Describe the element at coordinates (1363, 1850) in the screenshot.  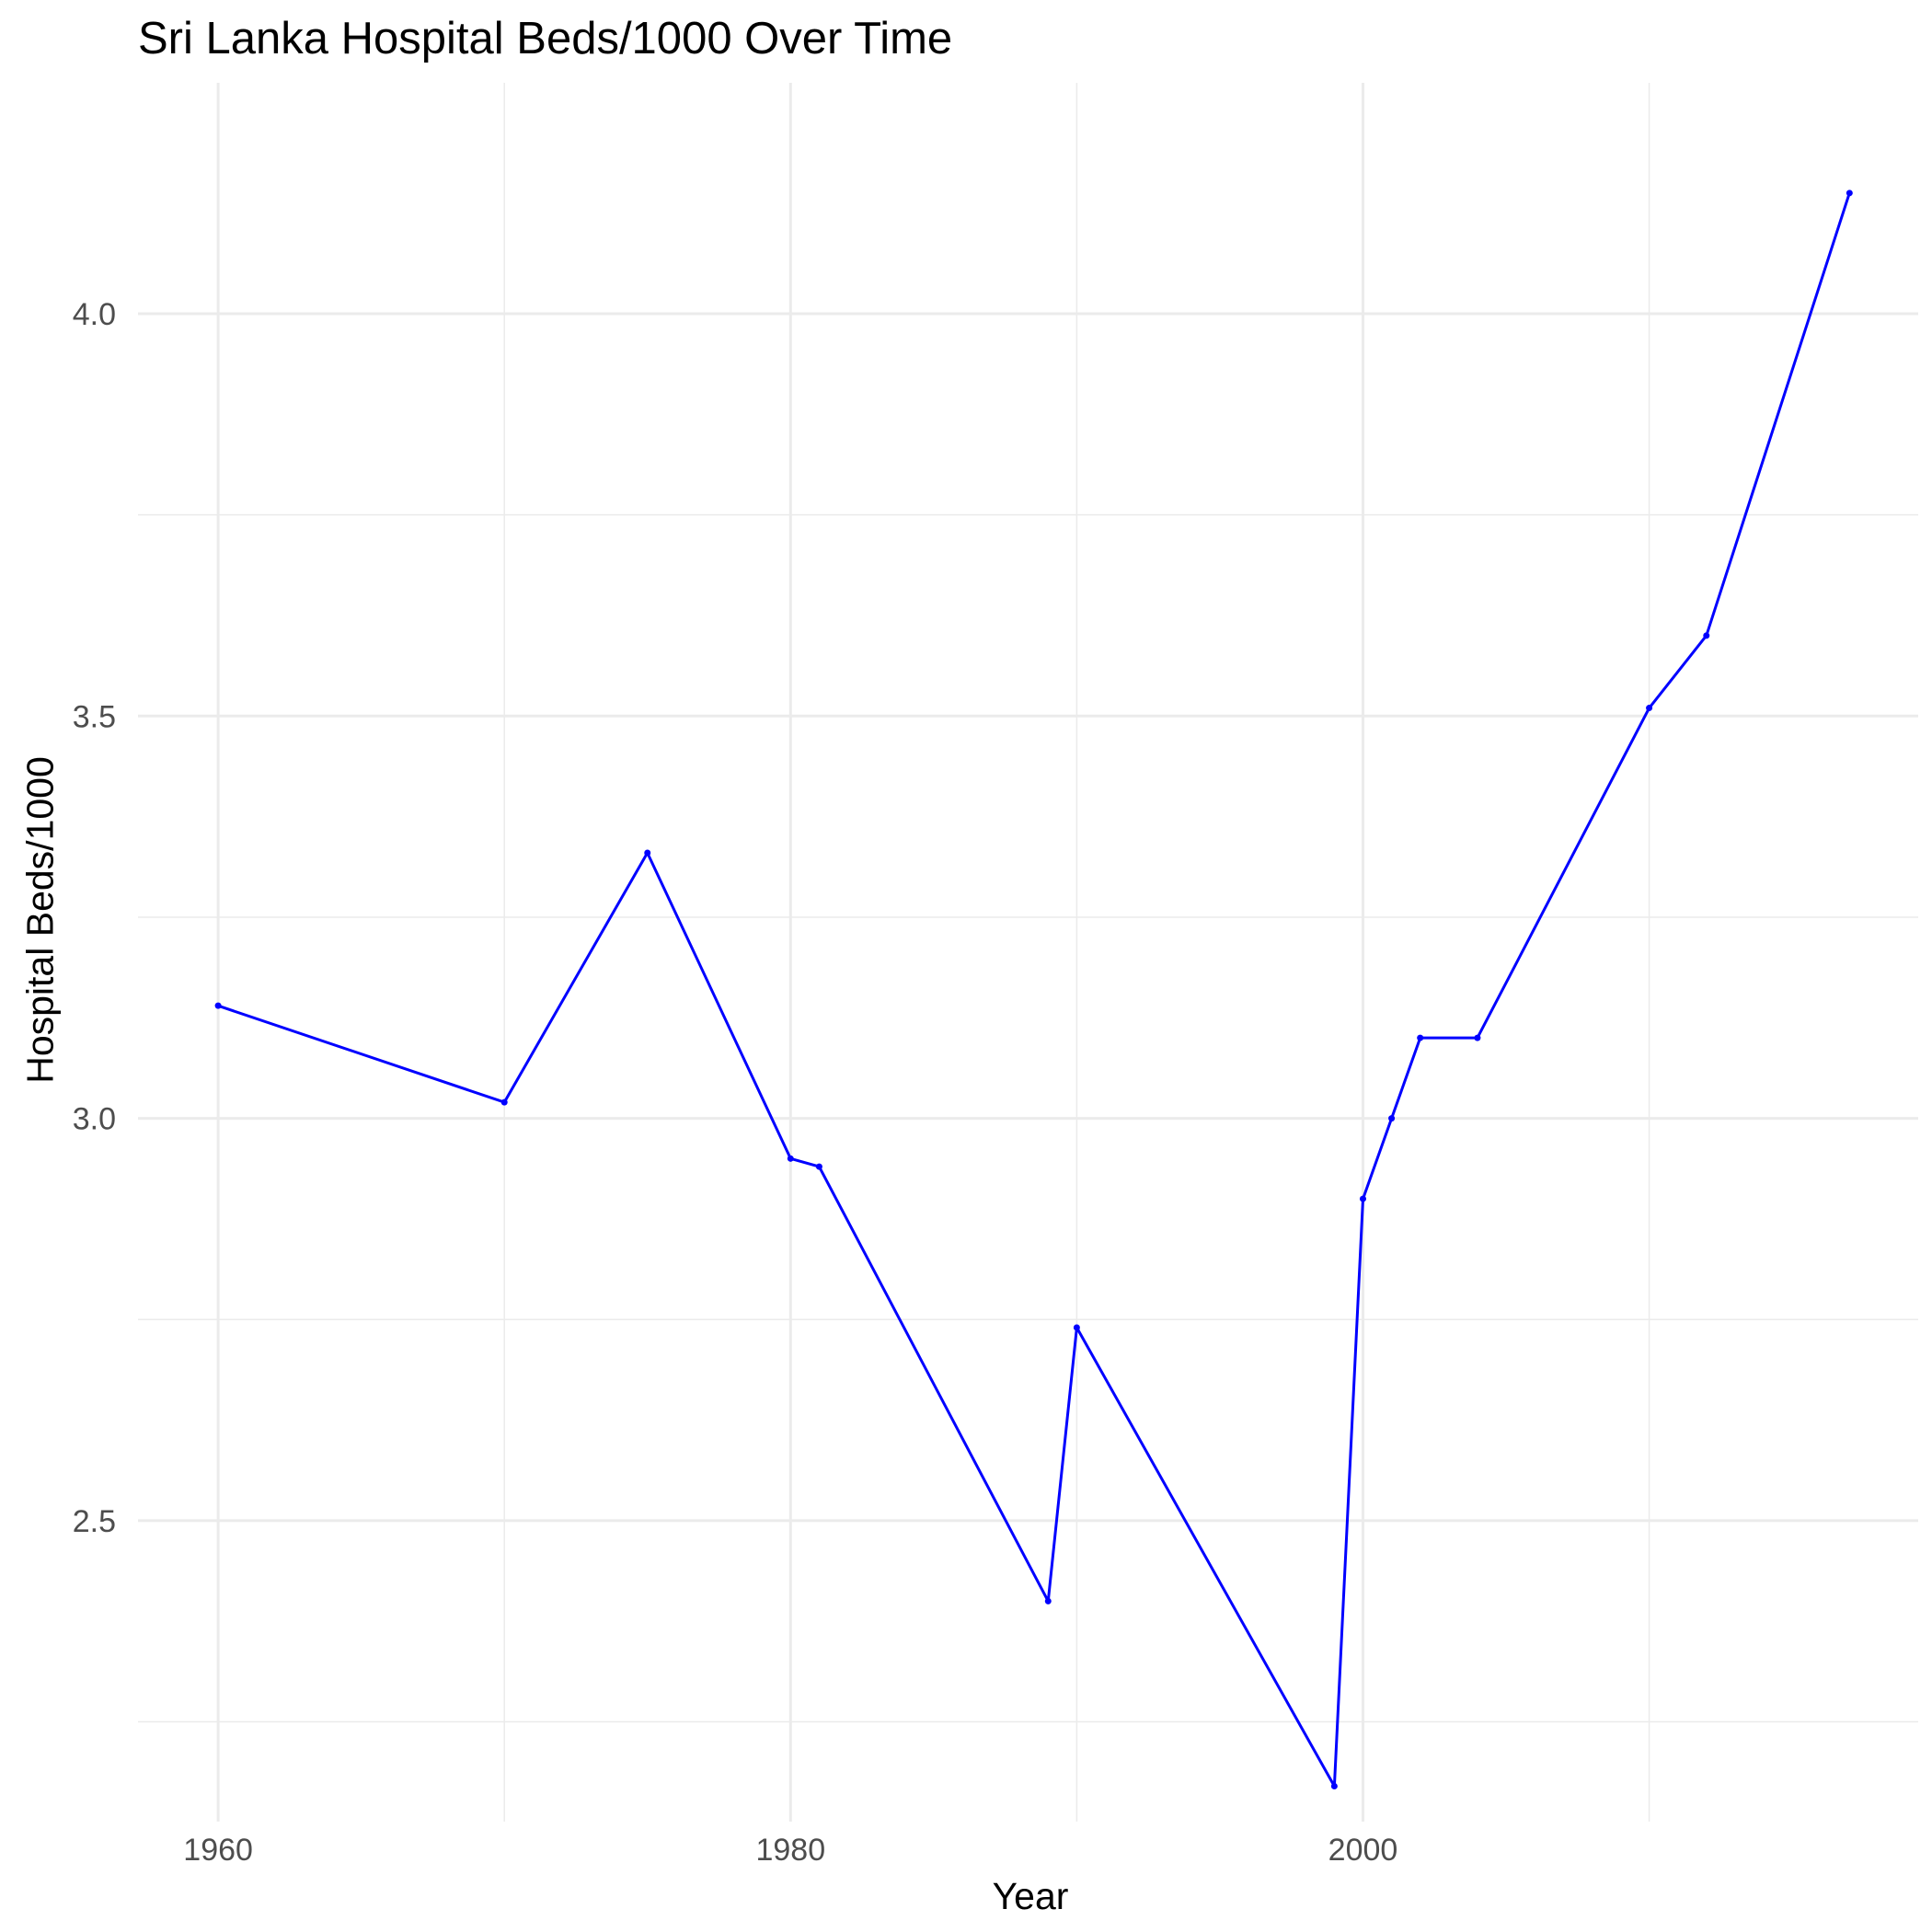
I see `x-tick-label: 2000` at that location.